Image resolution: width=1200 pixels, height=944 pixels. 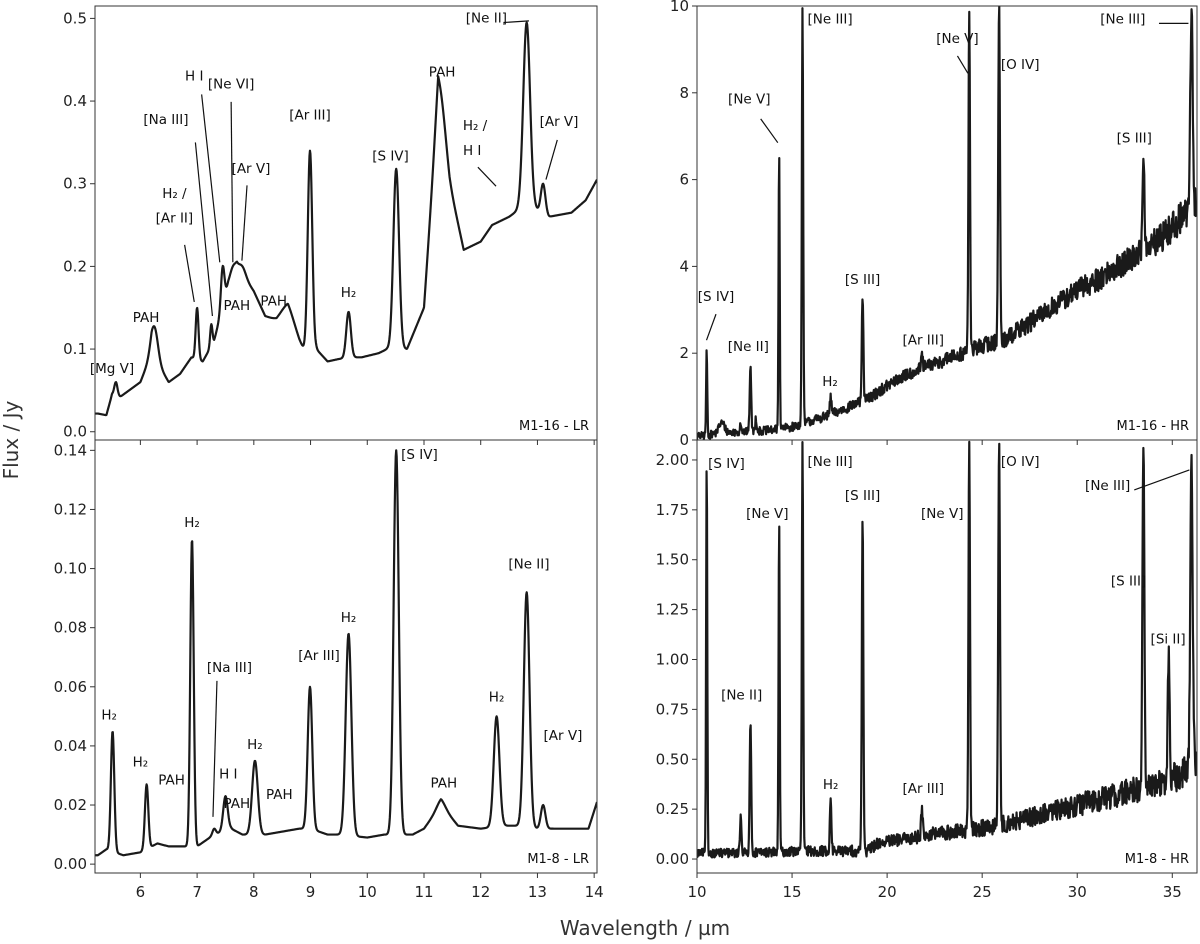 I want to click on x-tick-label: 35, so click(x=1172, y=892).